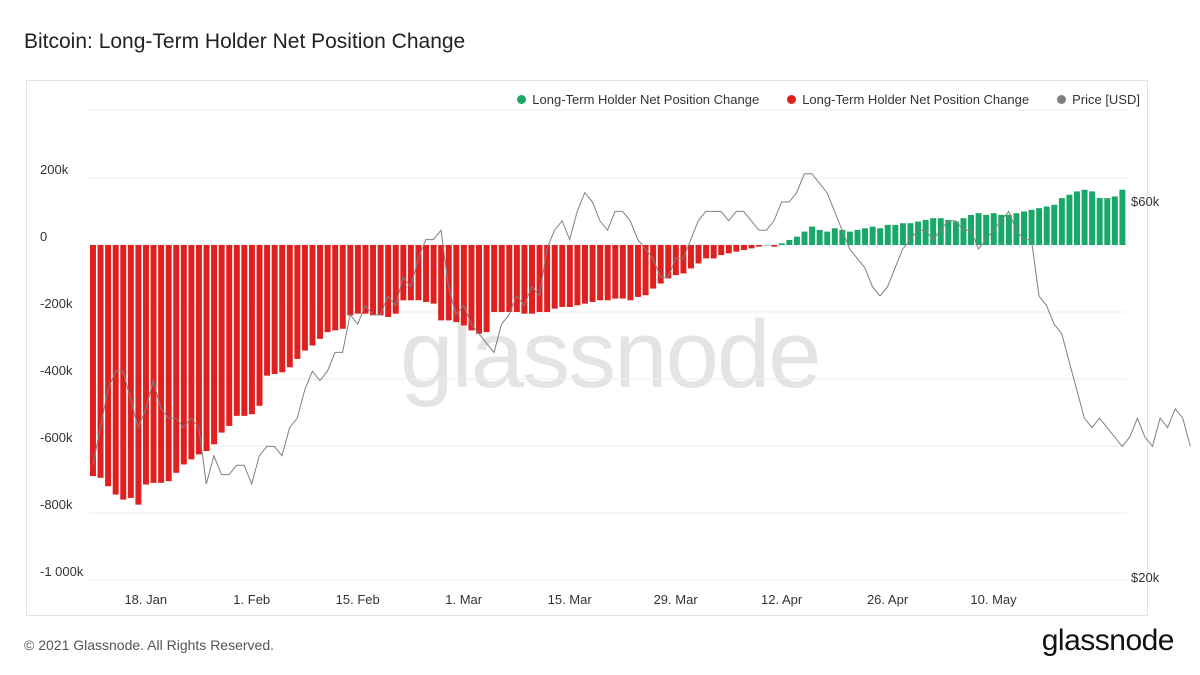 Image resolution: width=1200 pixels, height=675 pixels. What do you see at coordinates (56, 303) in the screenshot?
I see `y-left-tick-label: -200k` at bounding box center [56, 303].